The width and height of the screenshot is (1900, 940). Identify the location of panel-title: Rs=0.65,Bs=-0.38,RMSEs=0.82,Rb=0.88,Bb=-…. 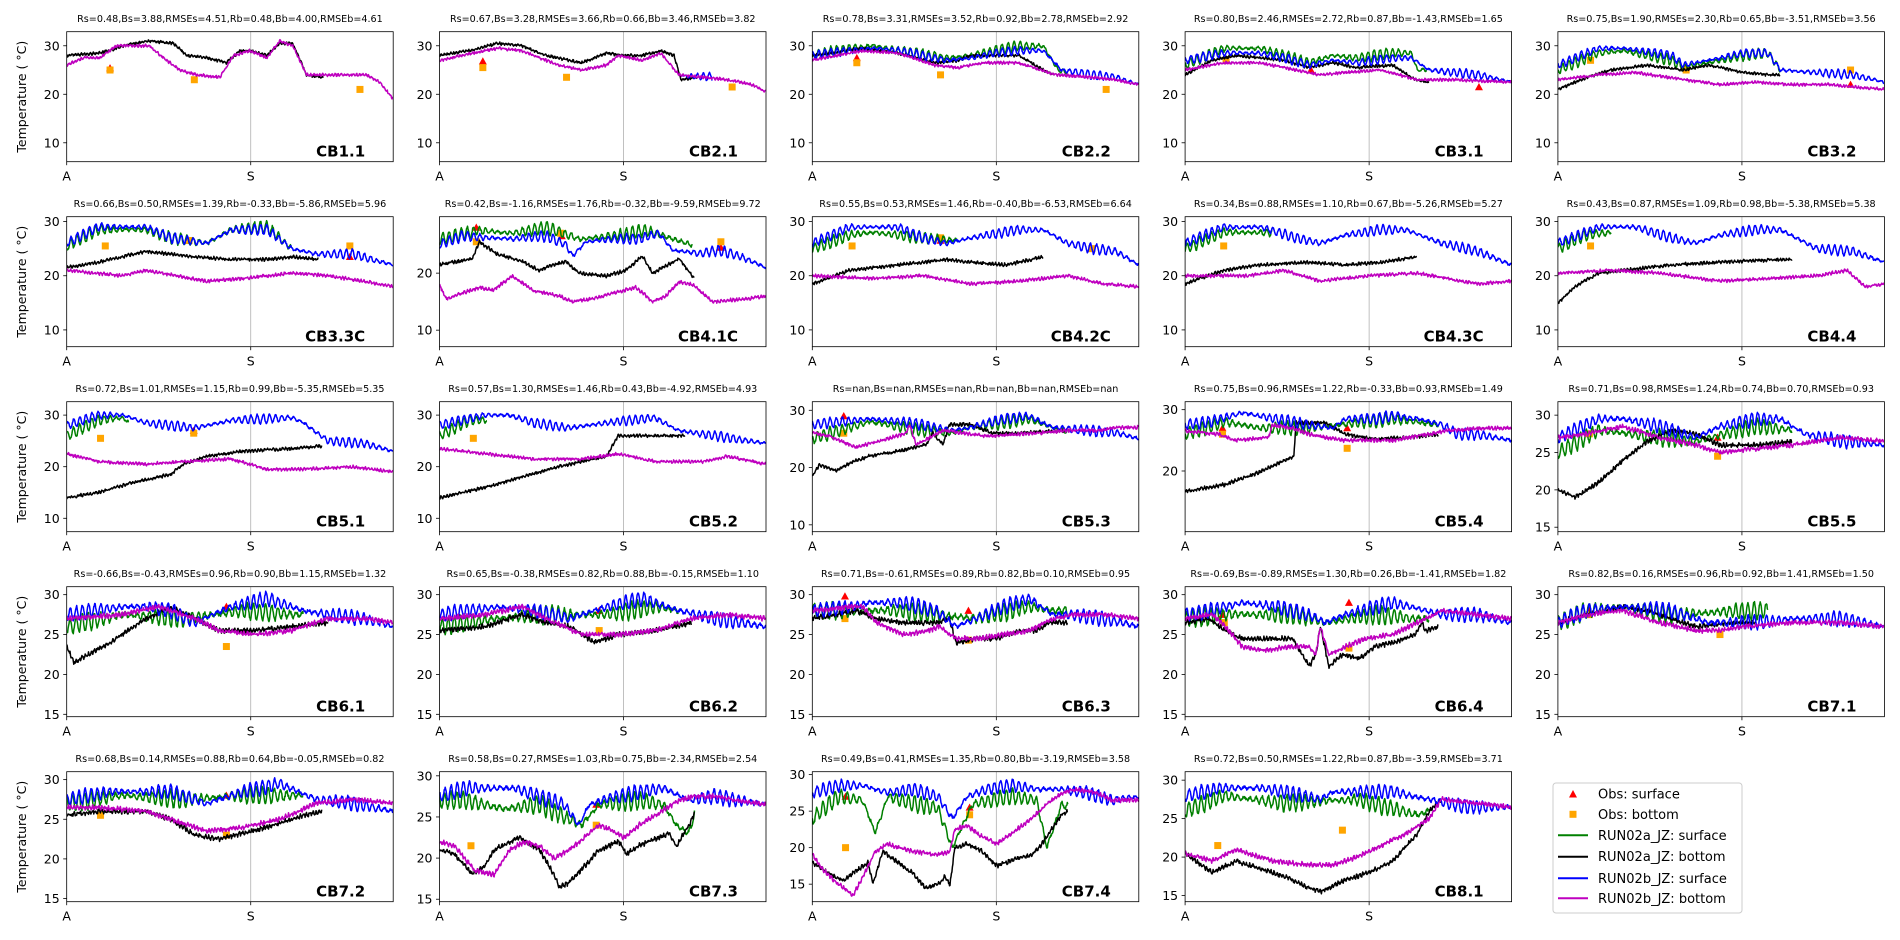
(602, 574).